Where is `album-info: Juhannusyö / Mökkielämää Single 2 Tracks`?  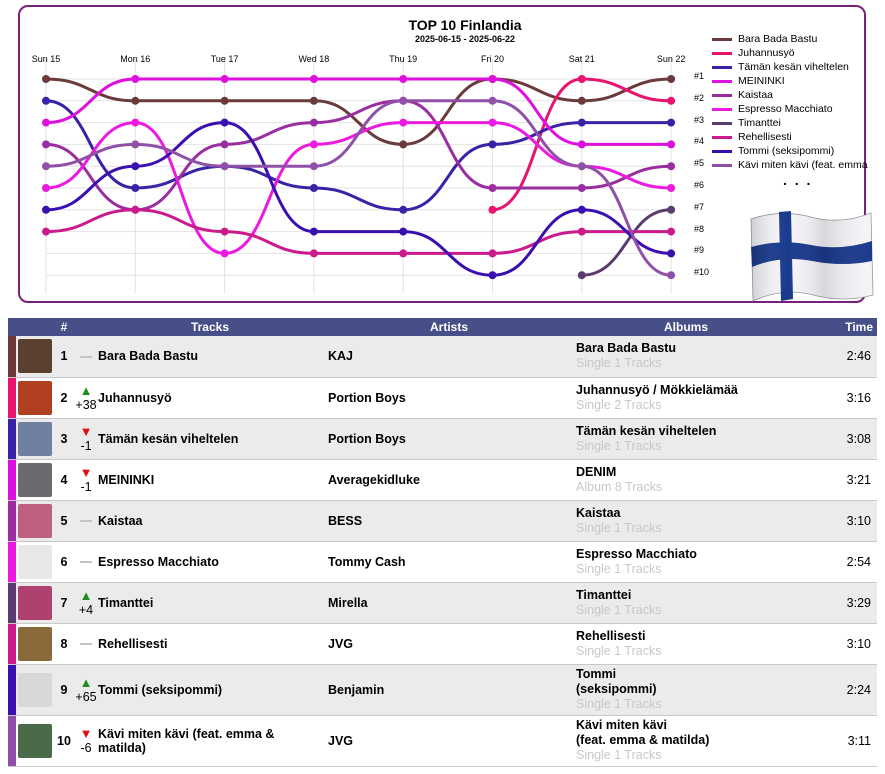 album-info: Juhannusyö / Mökkielämää Single 2 Tracks is located at coordinates (686, 398).